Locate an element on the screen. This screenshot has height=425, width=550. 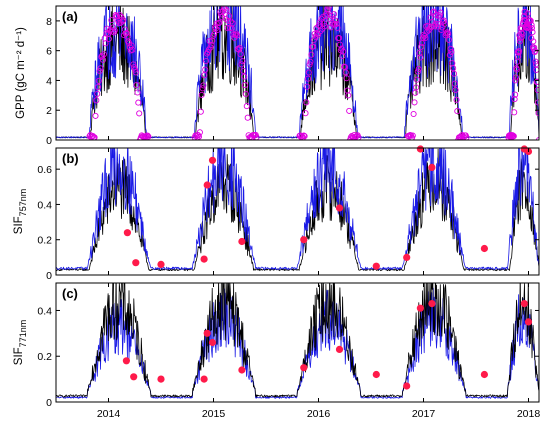
y-tick-label: 0 is located at coordinates (49, 141).